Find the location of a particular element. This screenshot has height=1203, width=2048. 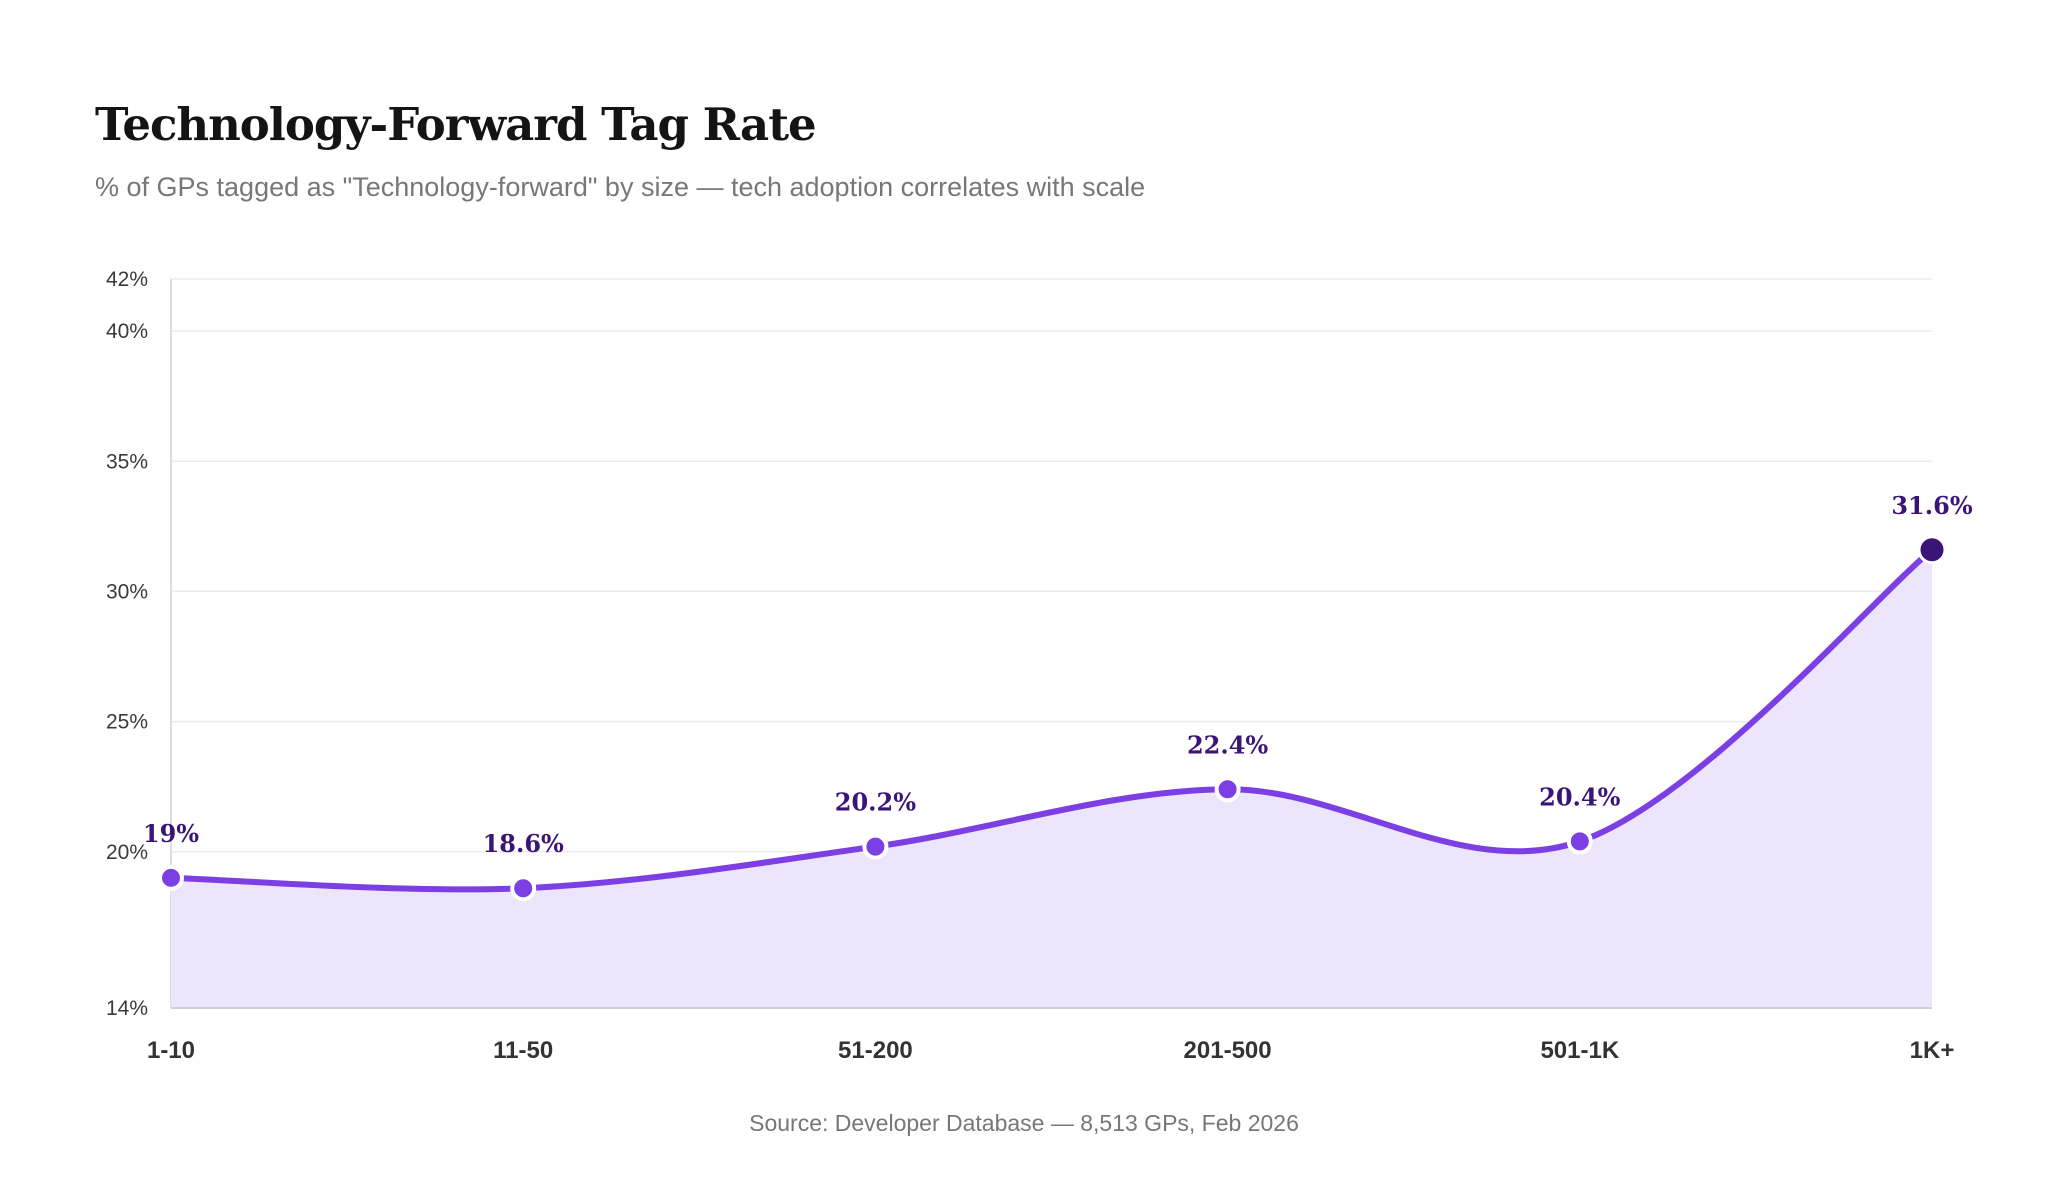

y-tick-label: 14% is located at coordinates (127, 1008).